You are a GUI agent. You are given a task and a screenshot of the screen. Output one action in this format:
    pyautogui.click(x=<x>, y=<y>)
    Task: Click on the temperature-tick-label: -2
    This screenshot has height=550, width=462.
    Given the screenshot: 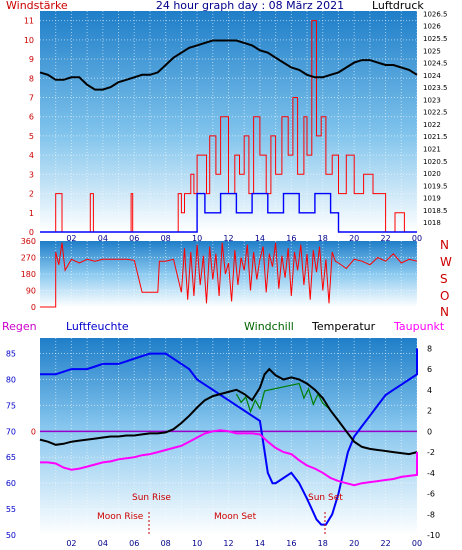 What is the action you would take?
    pyautogui.click(x=431, y=452)
    